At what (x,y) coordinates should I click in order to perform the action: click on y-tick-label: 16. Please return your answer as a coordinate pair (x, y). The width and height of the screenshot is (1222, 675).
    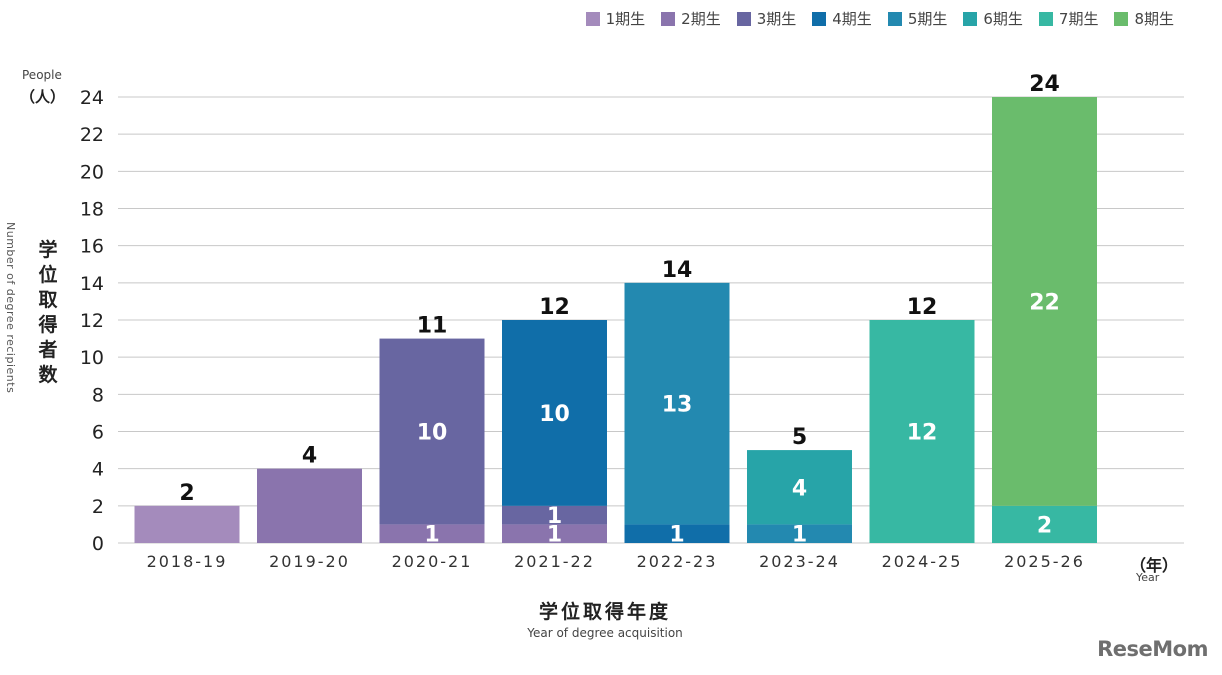
    Looking at the image, I should click on (92, 247).